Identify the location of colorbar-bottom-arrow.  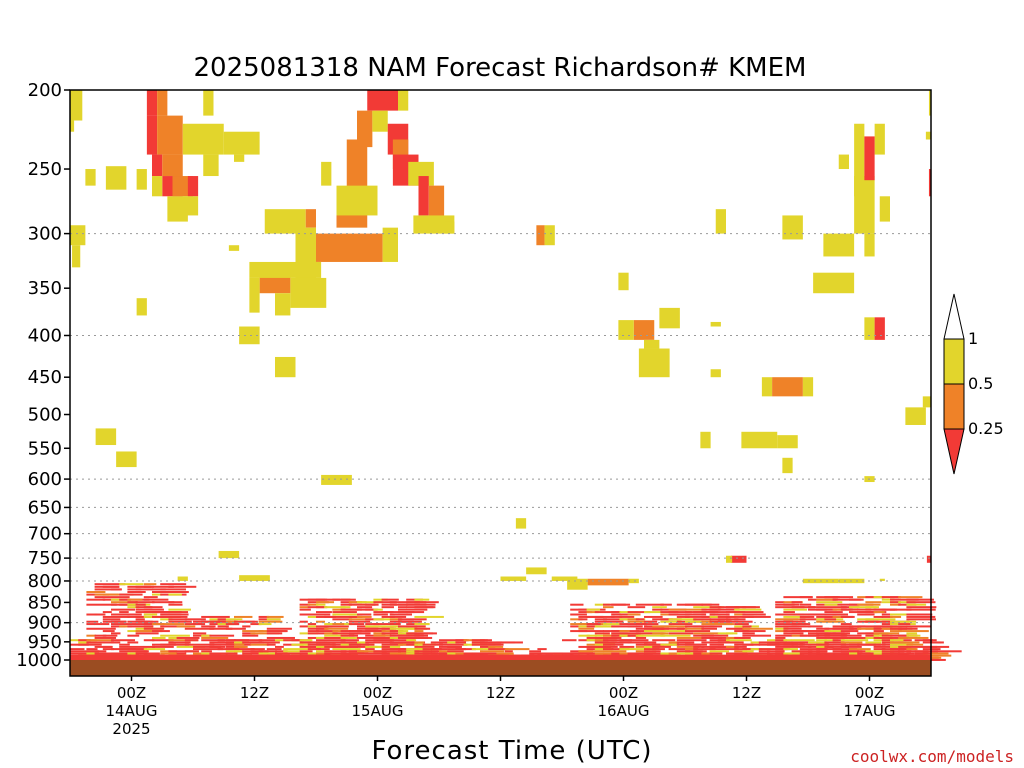
(954, 451).